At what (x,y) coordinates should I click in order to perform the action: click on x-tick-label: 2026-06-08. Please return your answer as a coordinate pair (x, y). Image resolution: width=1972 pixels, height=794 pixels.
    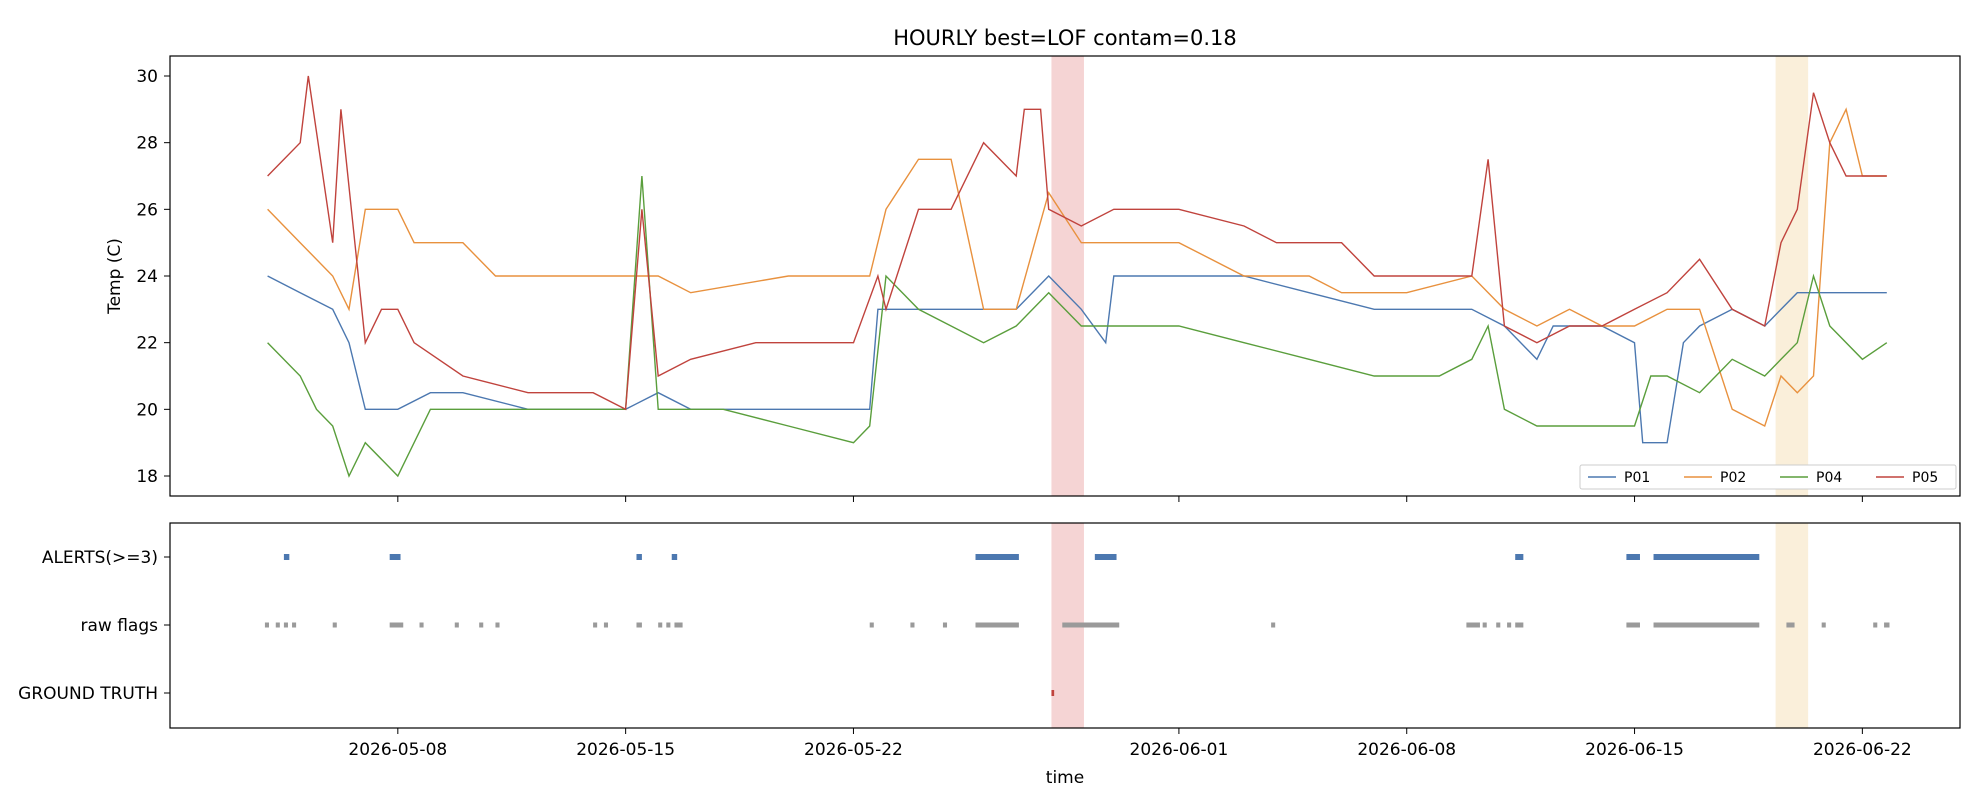
    Looking at the image, I should click on (1406, 750).